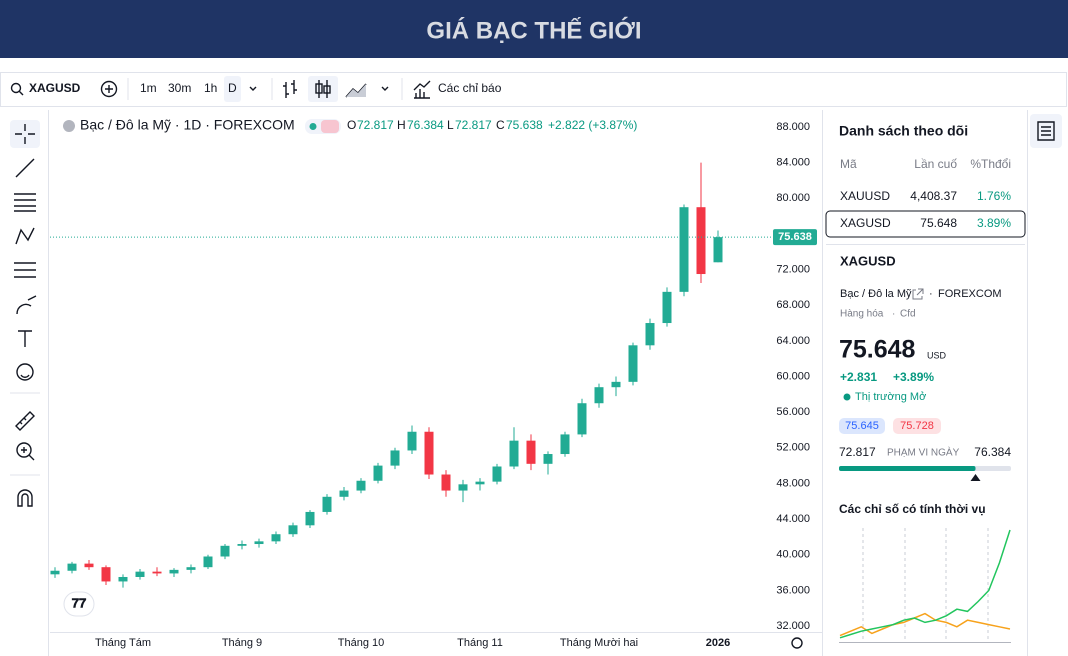 Image resolution: width=1068 pixels, height=656 pixels. What do you see at coordinates (25, 498) in the screenshot?
I see `magnet-tool` at bounding box center [25, 498].